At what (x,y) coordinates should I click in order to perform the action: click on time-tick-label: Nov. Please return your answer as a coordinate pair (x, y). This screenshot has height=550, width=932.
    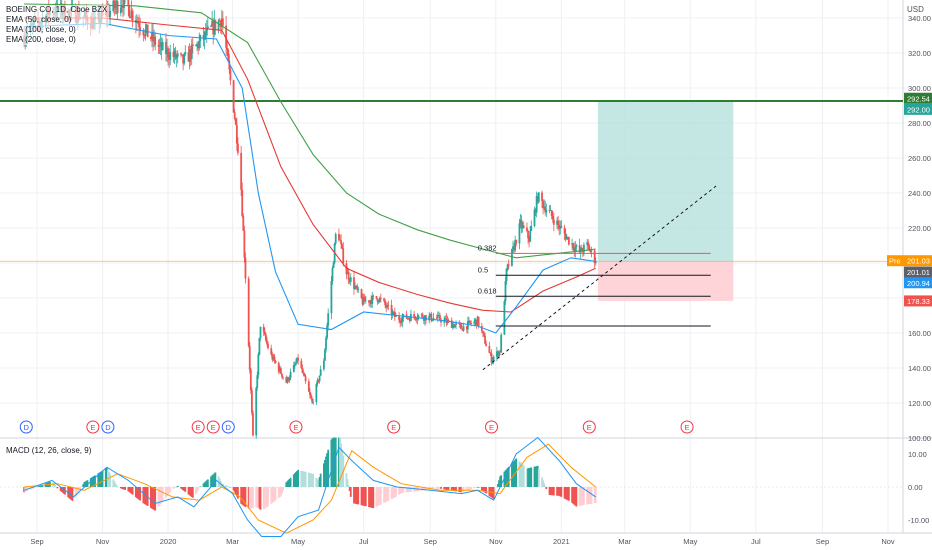
    Looking at the image, I should click on (103, 541).